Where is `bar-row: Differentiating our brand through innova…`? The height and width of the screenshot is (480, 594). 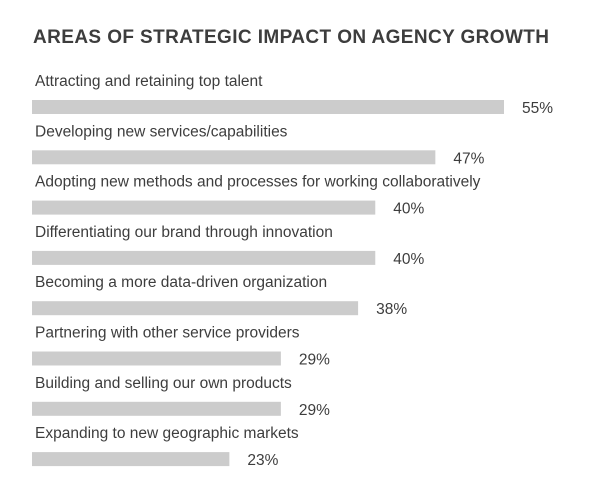
bar-row: Differentiating our brand through innova… is located at coordinates (228, 246).